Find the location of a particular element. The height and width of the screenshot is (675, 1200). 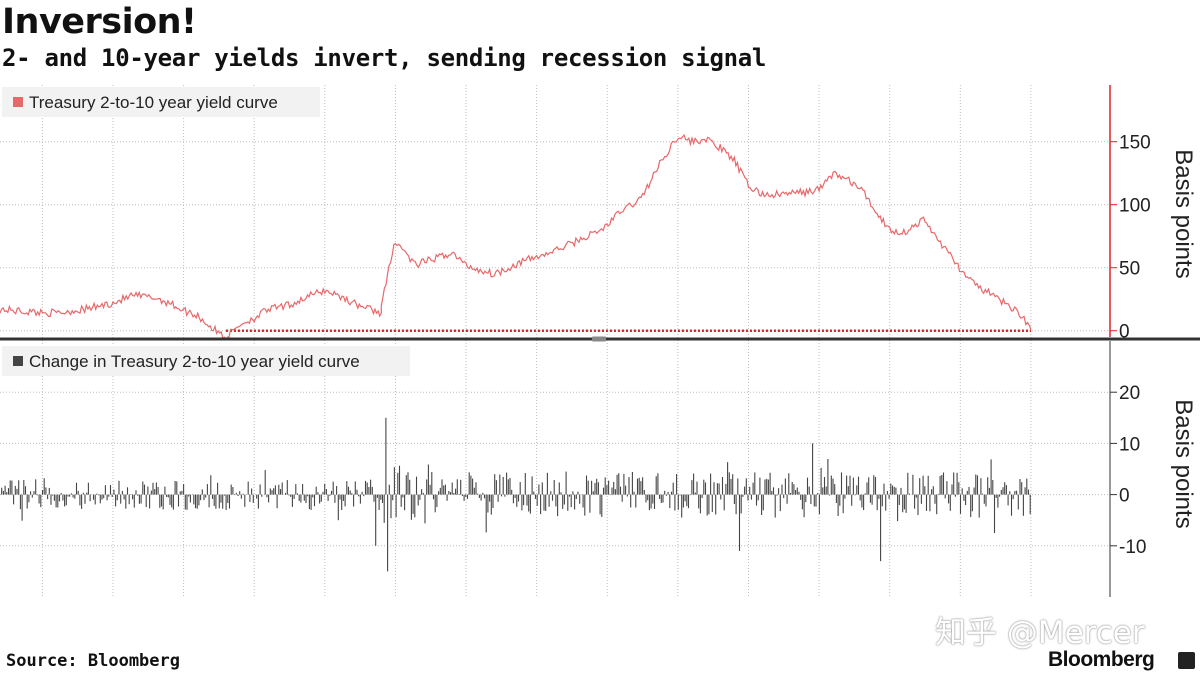

top-y-tick-label: 150 is located at coordinates (1135, 143).